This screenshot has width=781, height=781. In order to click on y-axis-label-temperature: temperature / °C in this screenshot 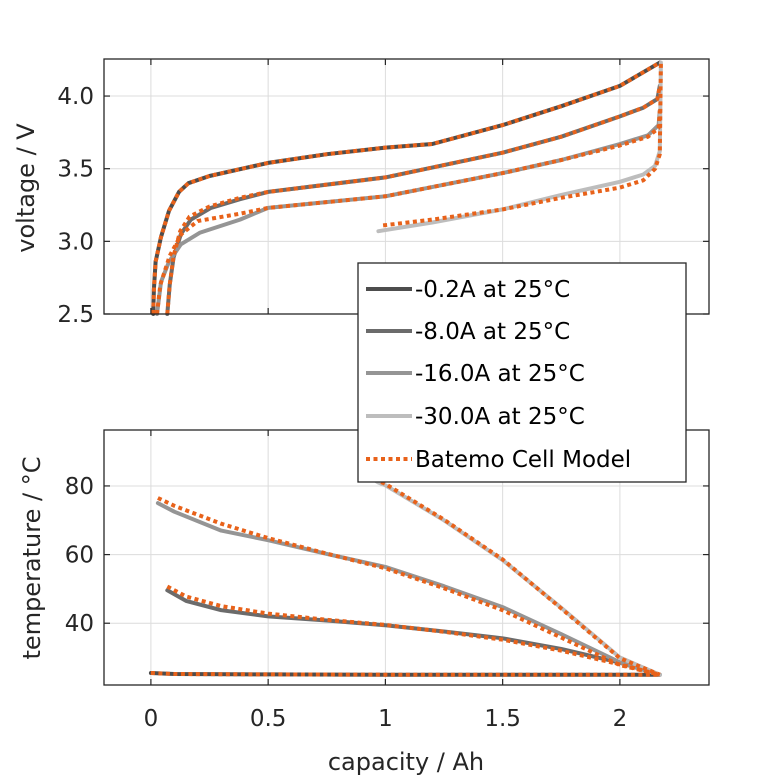, I will do `click(32, 558)`.